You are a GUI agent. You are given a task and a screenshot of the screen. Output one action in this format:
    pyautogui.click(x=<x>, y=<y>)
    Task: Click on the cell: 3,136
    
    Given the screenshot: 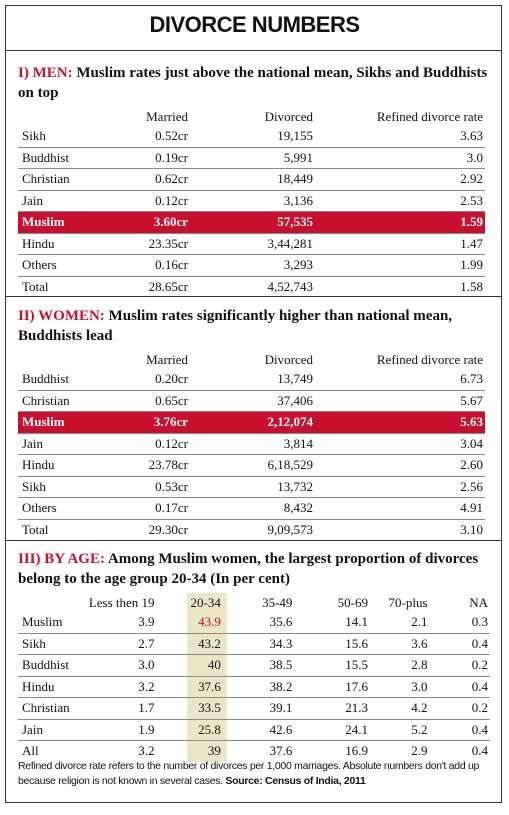 What is the action you would take?
    pyautogui.click(x=252, y=201)
    